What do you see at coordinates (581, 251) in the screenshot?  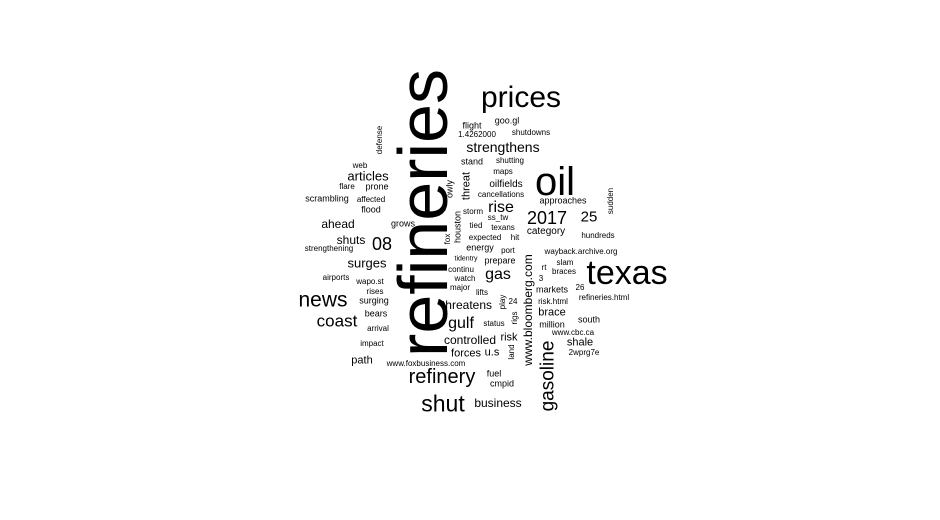 I see `word: wayback.archive.org` at bounding box center [581, 251].